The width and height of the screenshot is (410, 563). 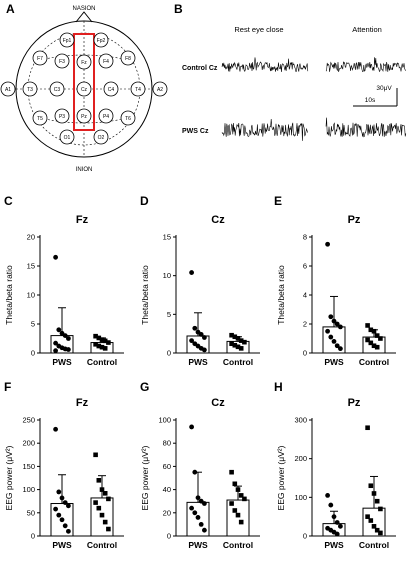 I want to click on panel-letter-h: H, so click(x=278, y=387).